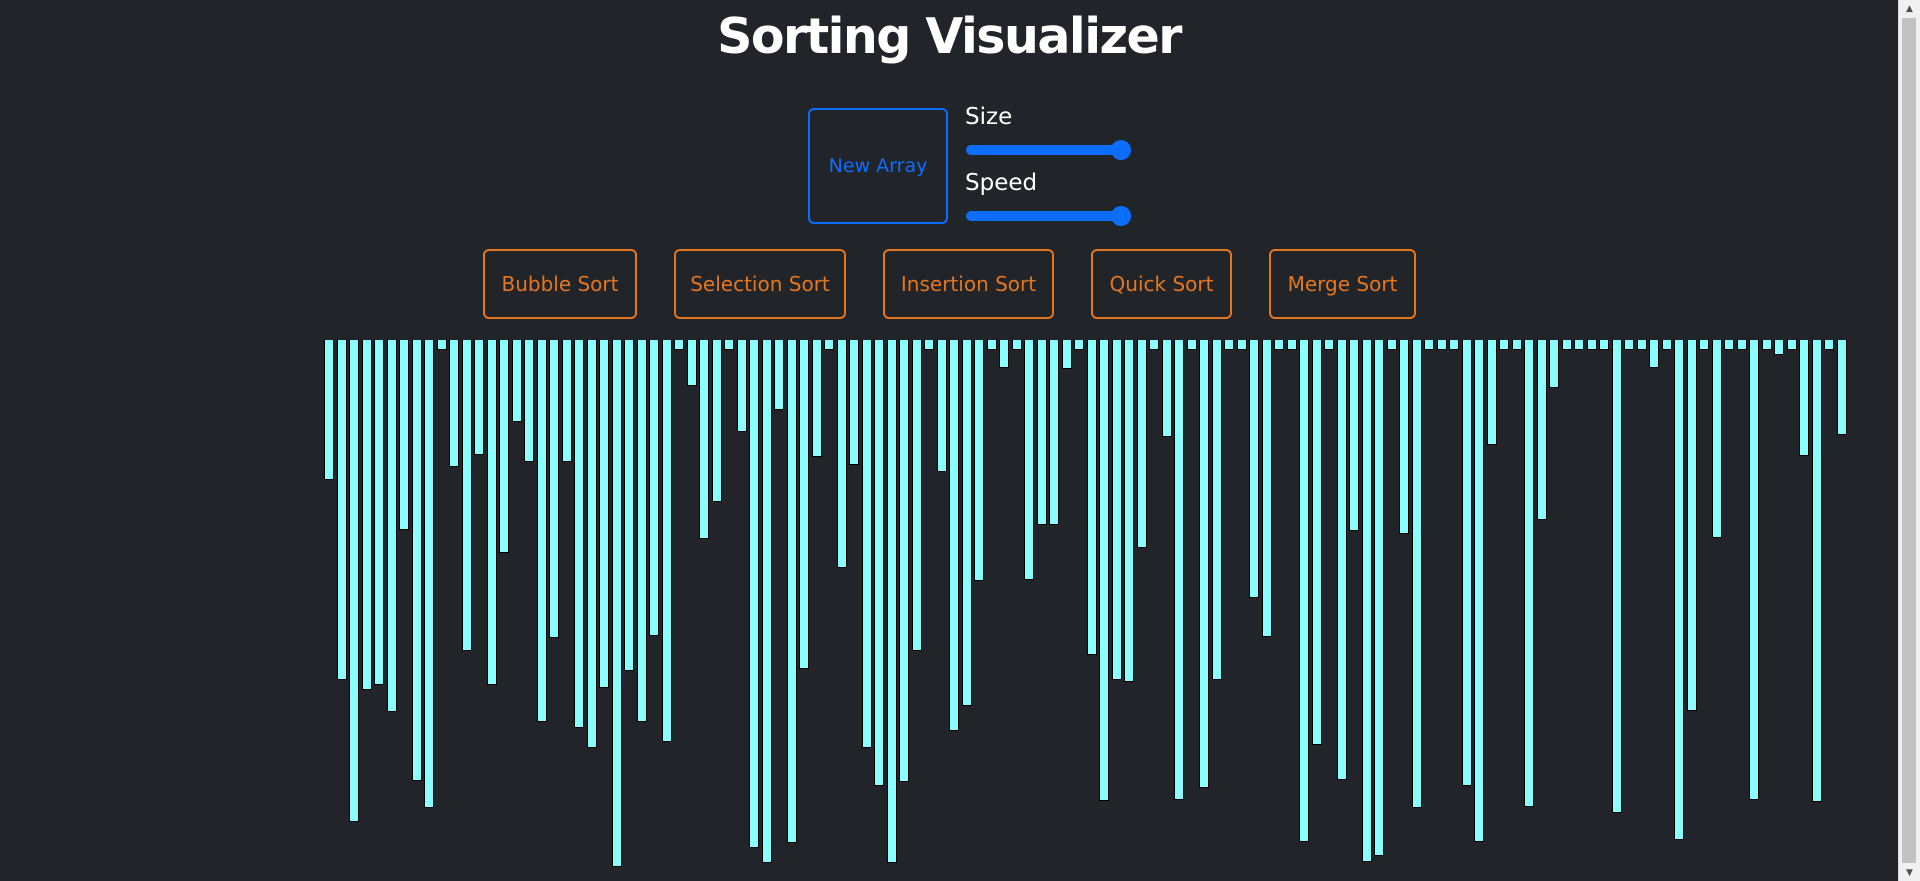  What do you see at coordinates (1909, 8) in the screenshot?
I see `scroll-up-arrow-icon: ▲` at bounding box center [1909, 8].